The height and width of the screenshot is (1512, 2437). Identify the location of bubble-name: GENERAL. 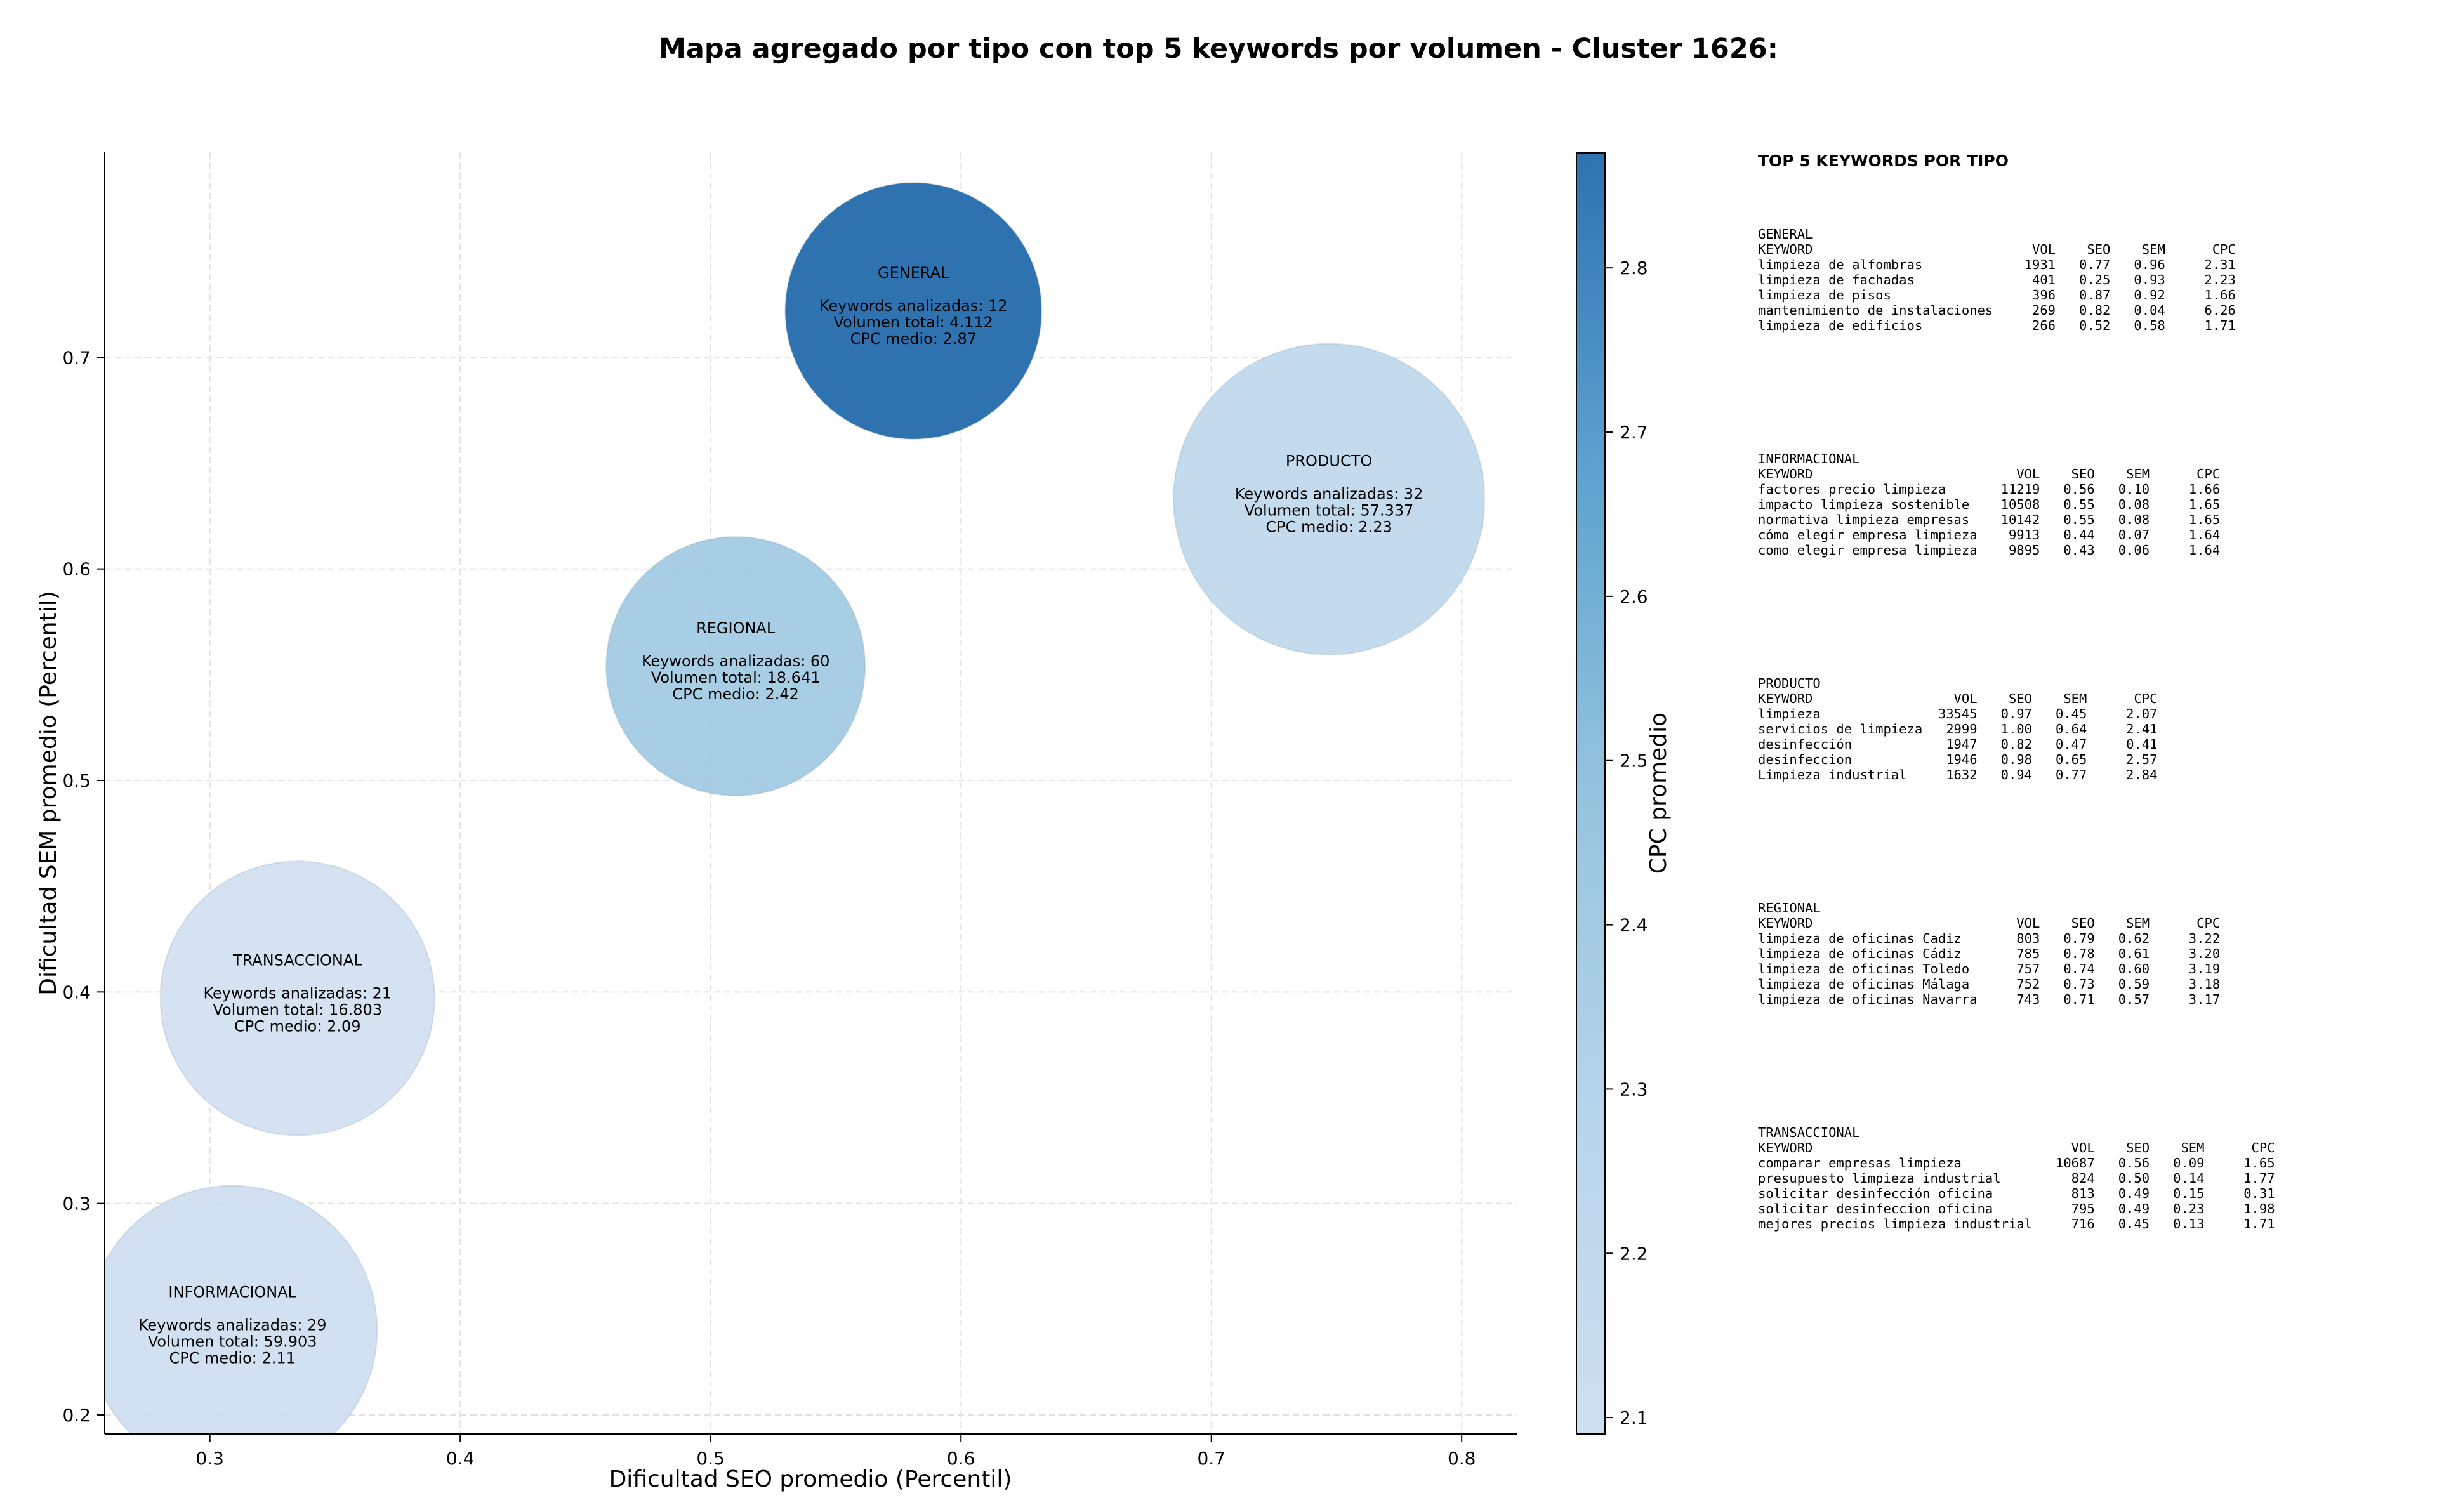
(913, 273).